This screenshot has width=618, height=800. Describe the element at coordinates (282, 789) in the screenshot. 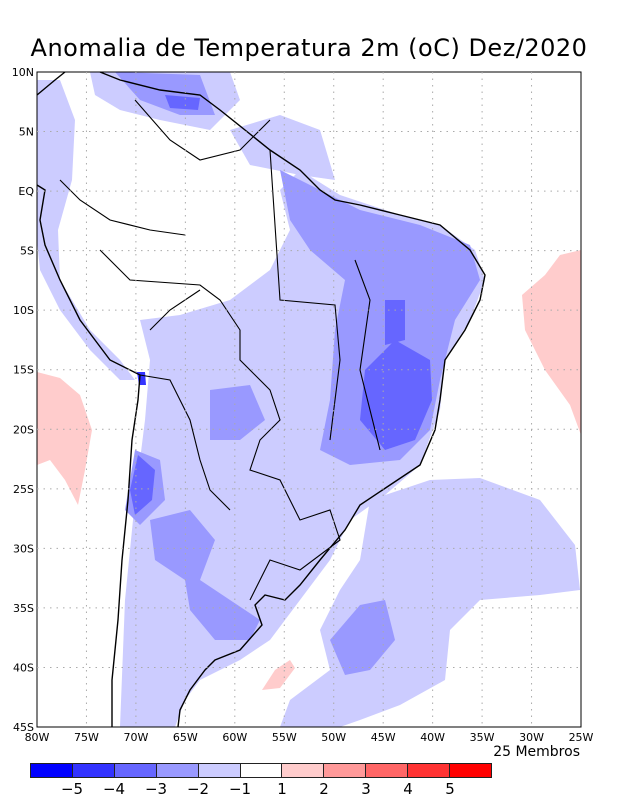

I see `colorbar-label: 1` at that location.